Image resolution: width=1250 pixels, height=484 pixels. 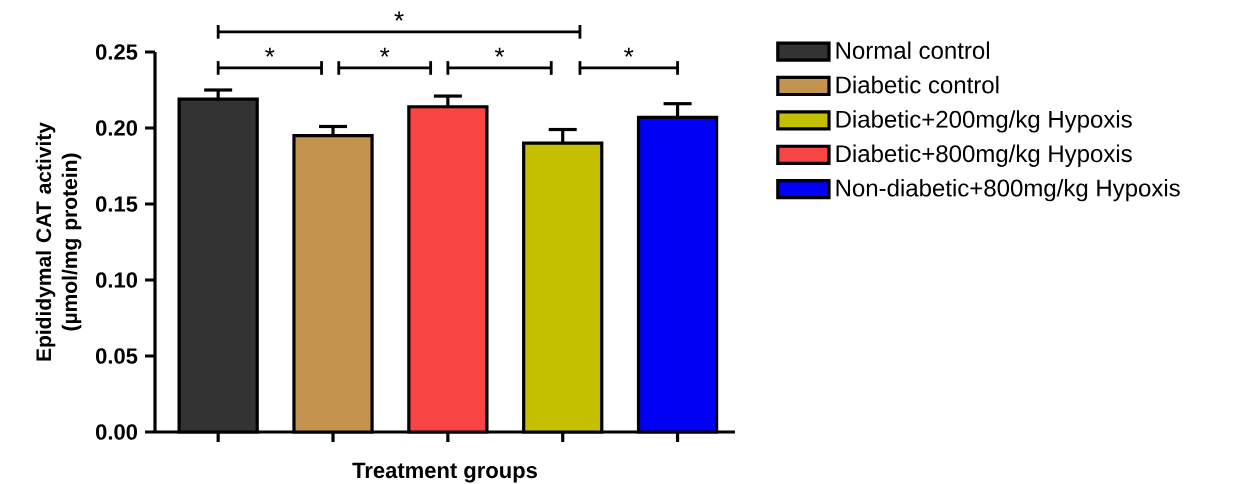 What do you see at coordinates (444, 472) in the screenshot?
I see `x-axis-title: Treatment groups` at bounding box center [444, 472].